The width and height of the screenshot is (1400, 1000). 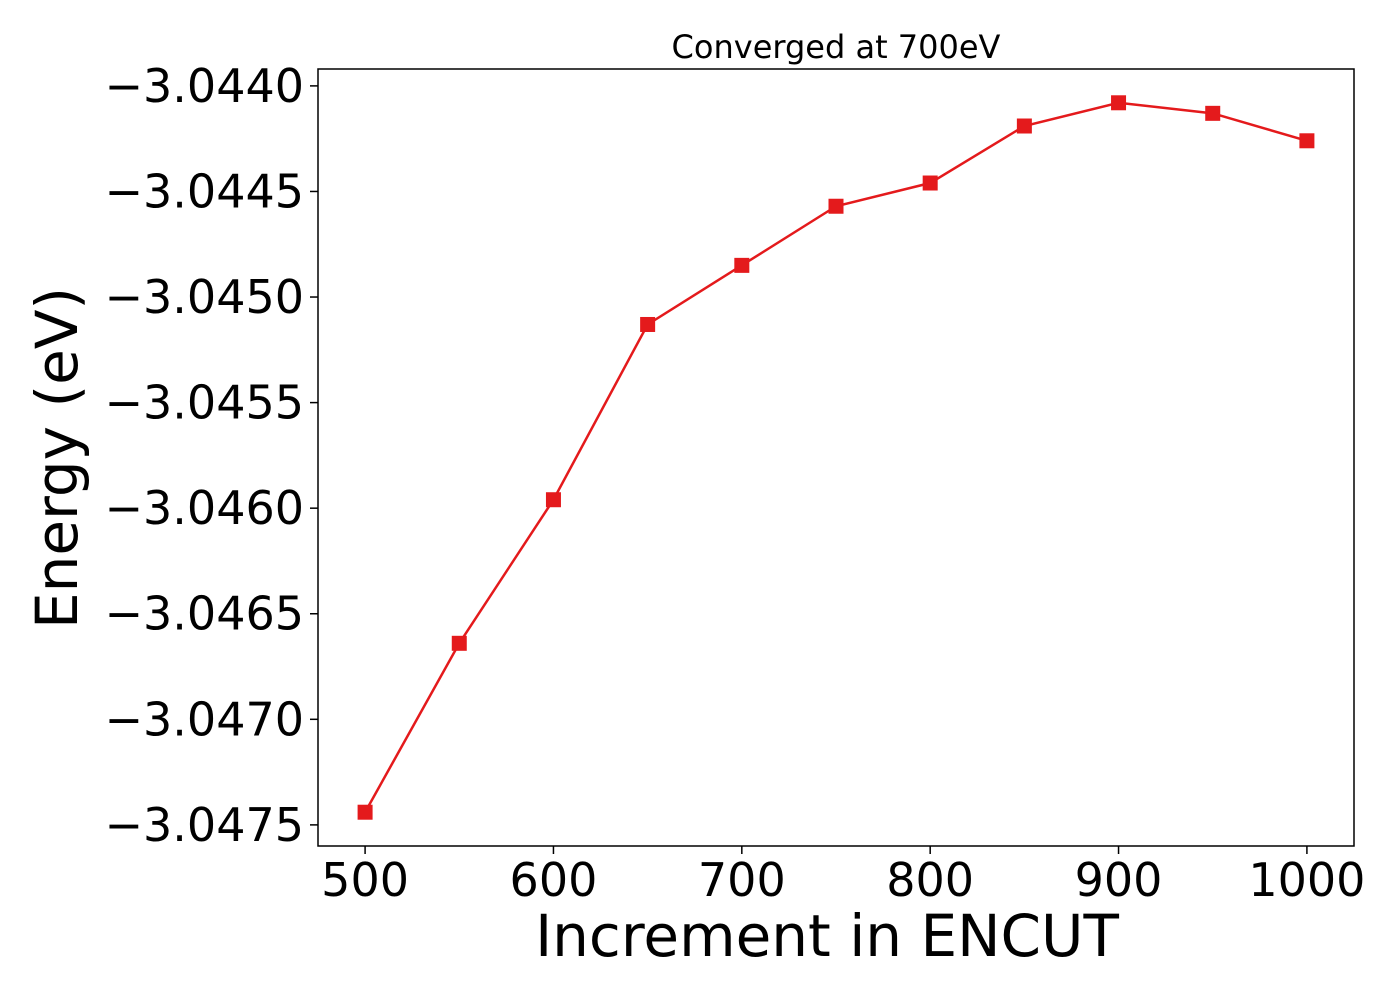 What do you see at coordinates (843, 876) in the screenshot?
I see `x-axis: 500 600 700 800 900 1000` at bounding box center [843, 876].